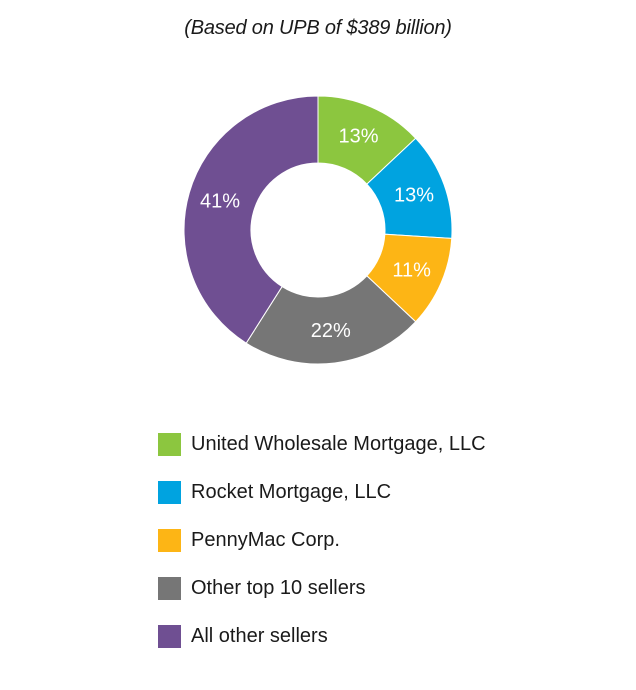 This screenshot has width=636, height=690. What do you see at coordinates (388, 636) in the screenshot?
I see `legend-item-all-other: All other sellers` at bounding box center [388, 636].